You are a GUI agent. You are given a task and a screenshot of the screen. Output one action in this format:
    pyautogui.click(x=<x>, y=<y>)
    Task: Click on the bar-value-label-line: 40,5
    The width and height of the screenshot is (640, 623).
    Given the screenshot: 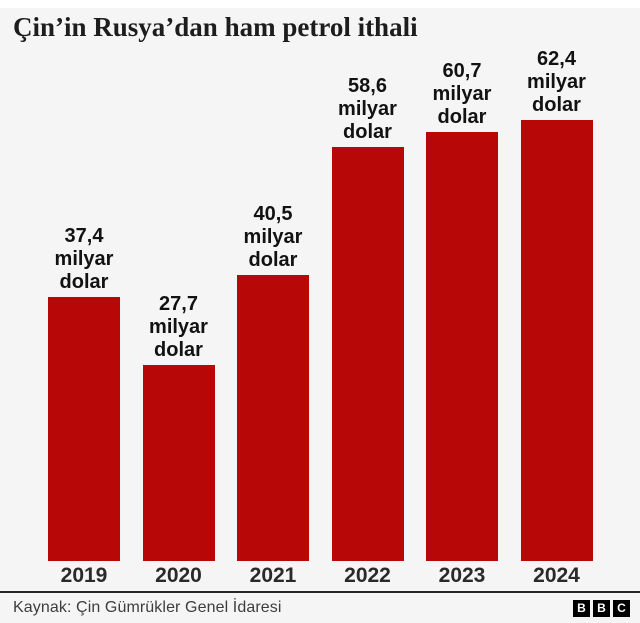 What is the action you would take?
    pyautogui.click(x=273, y=214)
    